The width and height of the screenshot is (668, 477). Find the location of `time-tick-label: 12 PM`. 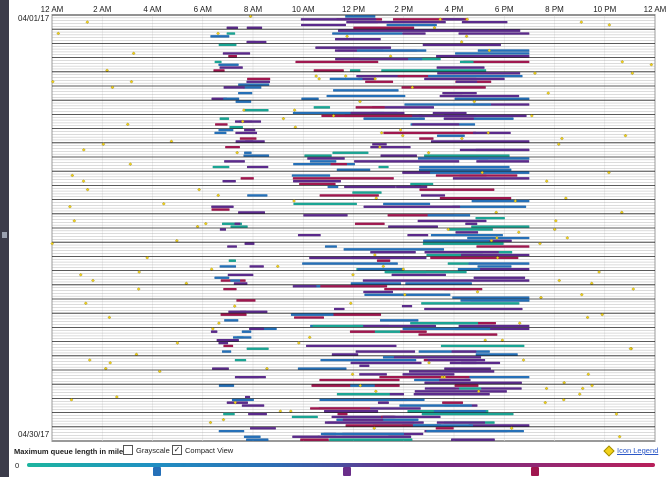

time-tick-label: 12 PM is located at coordinates (353, 9).